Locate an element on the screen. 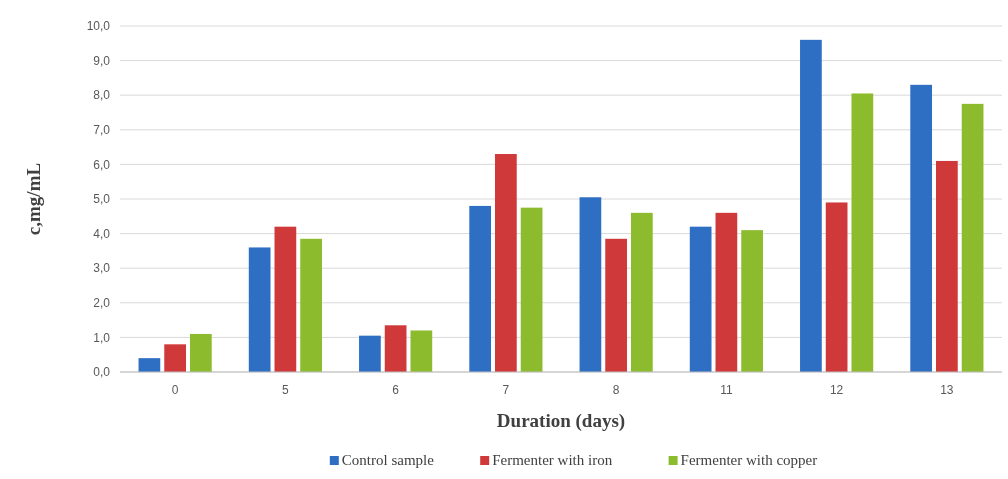  y-tick-label: 7,0 is located at coordinates (102, 130).